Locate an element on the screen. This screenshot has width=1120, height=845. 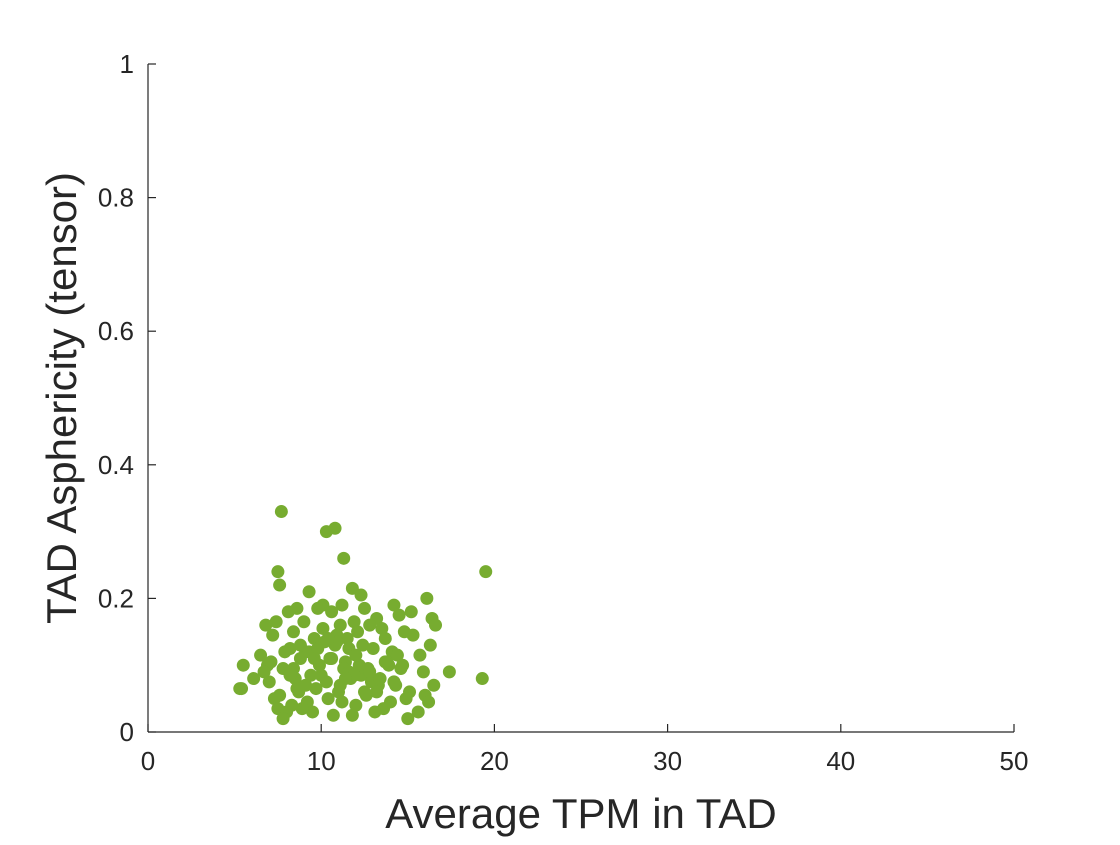
x-tick-label: 50 is located at coordinates (1014, 761).